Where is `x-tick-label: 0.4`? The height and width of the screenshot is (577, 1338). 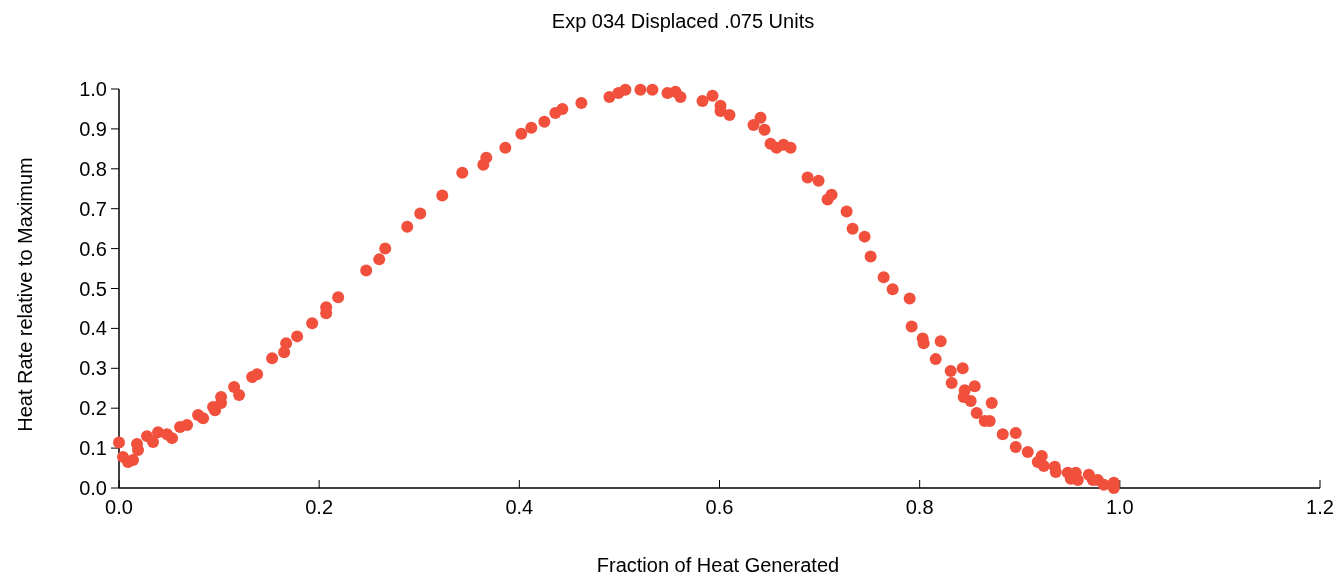
x-tick-label: 0.4 is located at coordinates (519, 507).